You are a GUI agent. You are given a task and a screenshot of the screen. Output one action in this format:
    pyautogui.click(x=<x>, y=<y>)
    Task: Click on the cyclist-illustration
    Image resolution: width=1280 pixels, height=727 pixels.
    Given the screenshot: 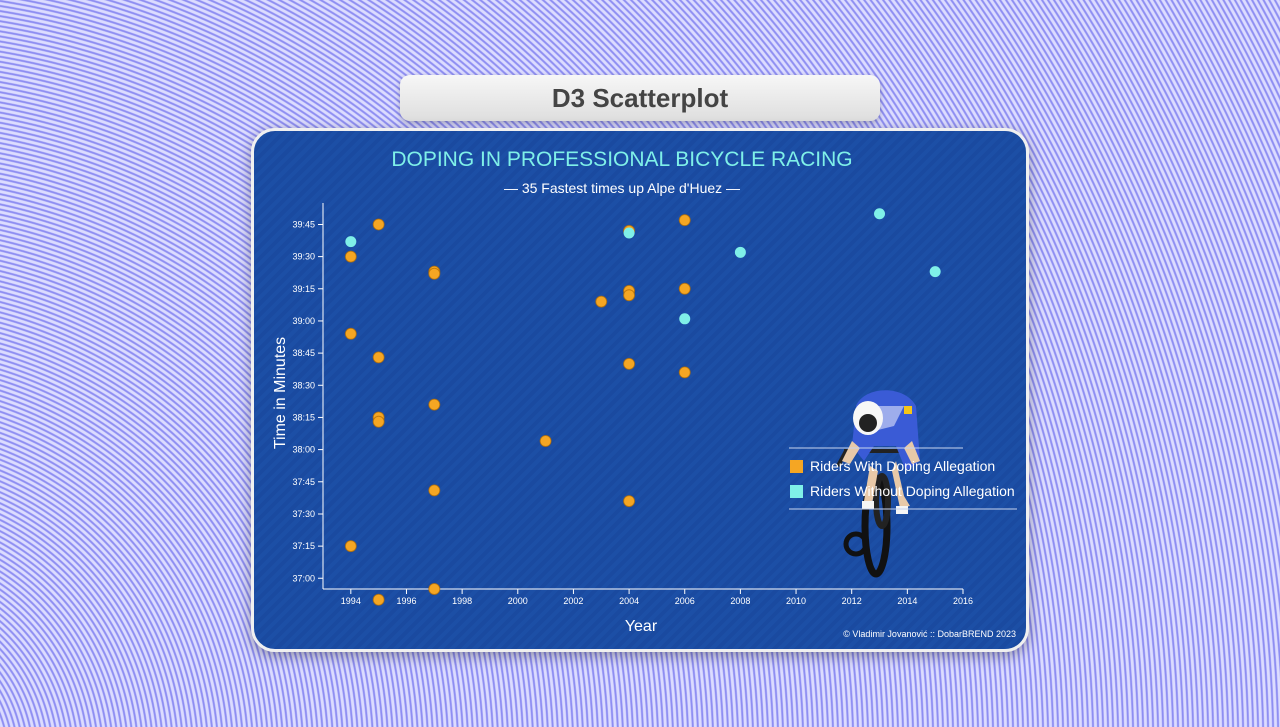 What is the action you would take?
    pyautogui.click(x=878, y=484)
    